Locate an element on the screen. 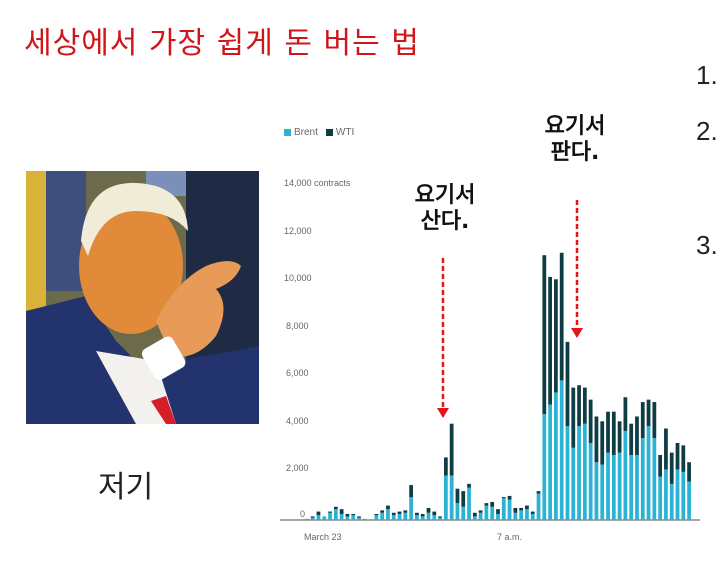  y-tick-6000: 6,000 is located at coordinates (297, 373).